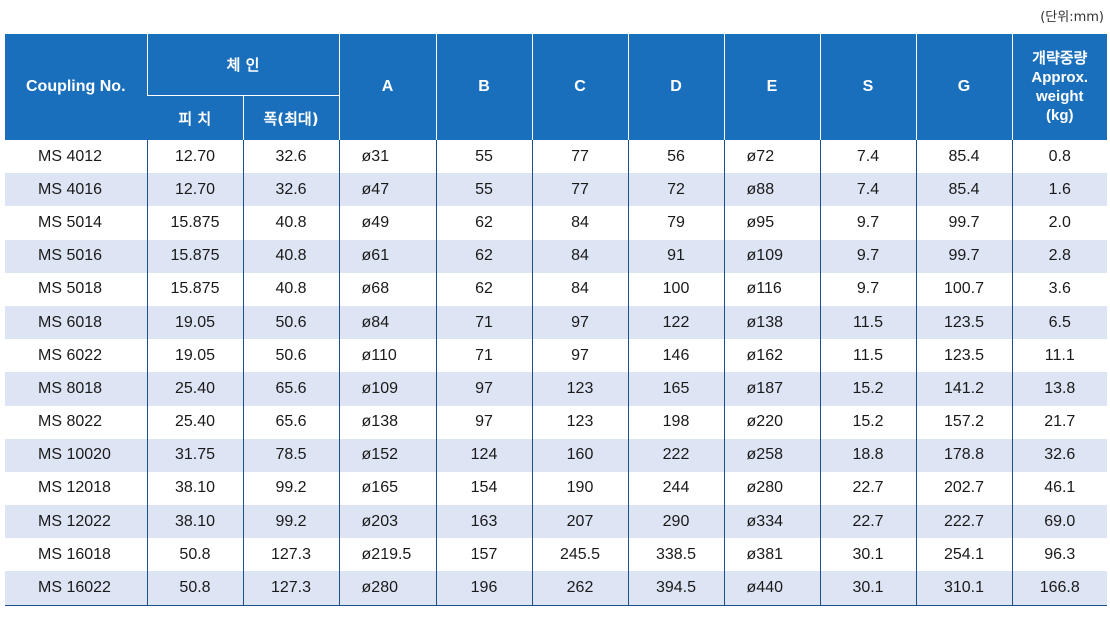 This screenshot has width=1110, height=625. I want to click on cell-g: 254.1, so click(964, 555).